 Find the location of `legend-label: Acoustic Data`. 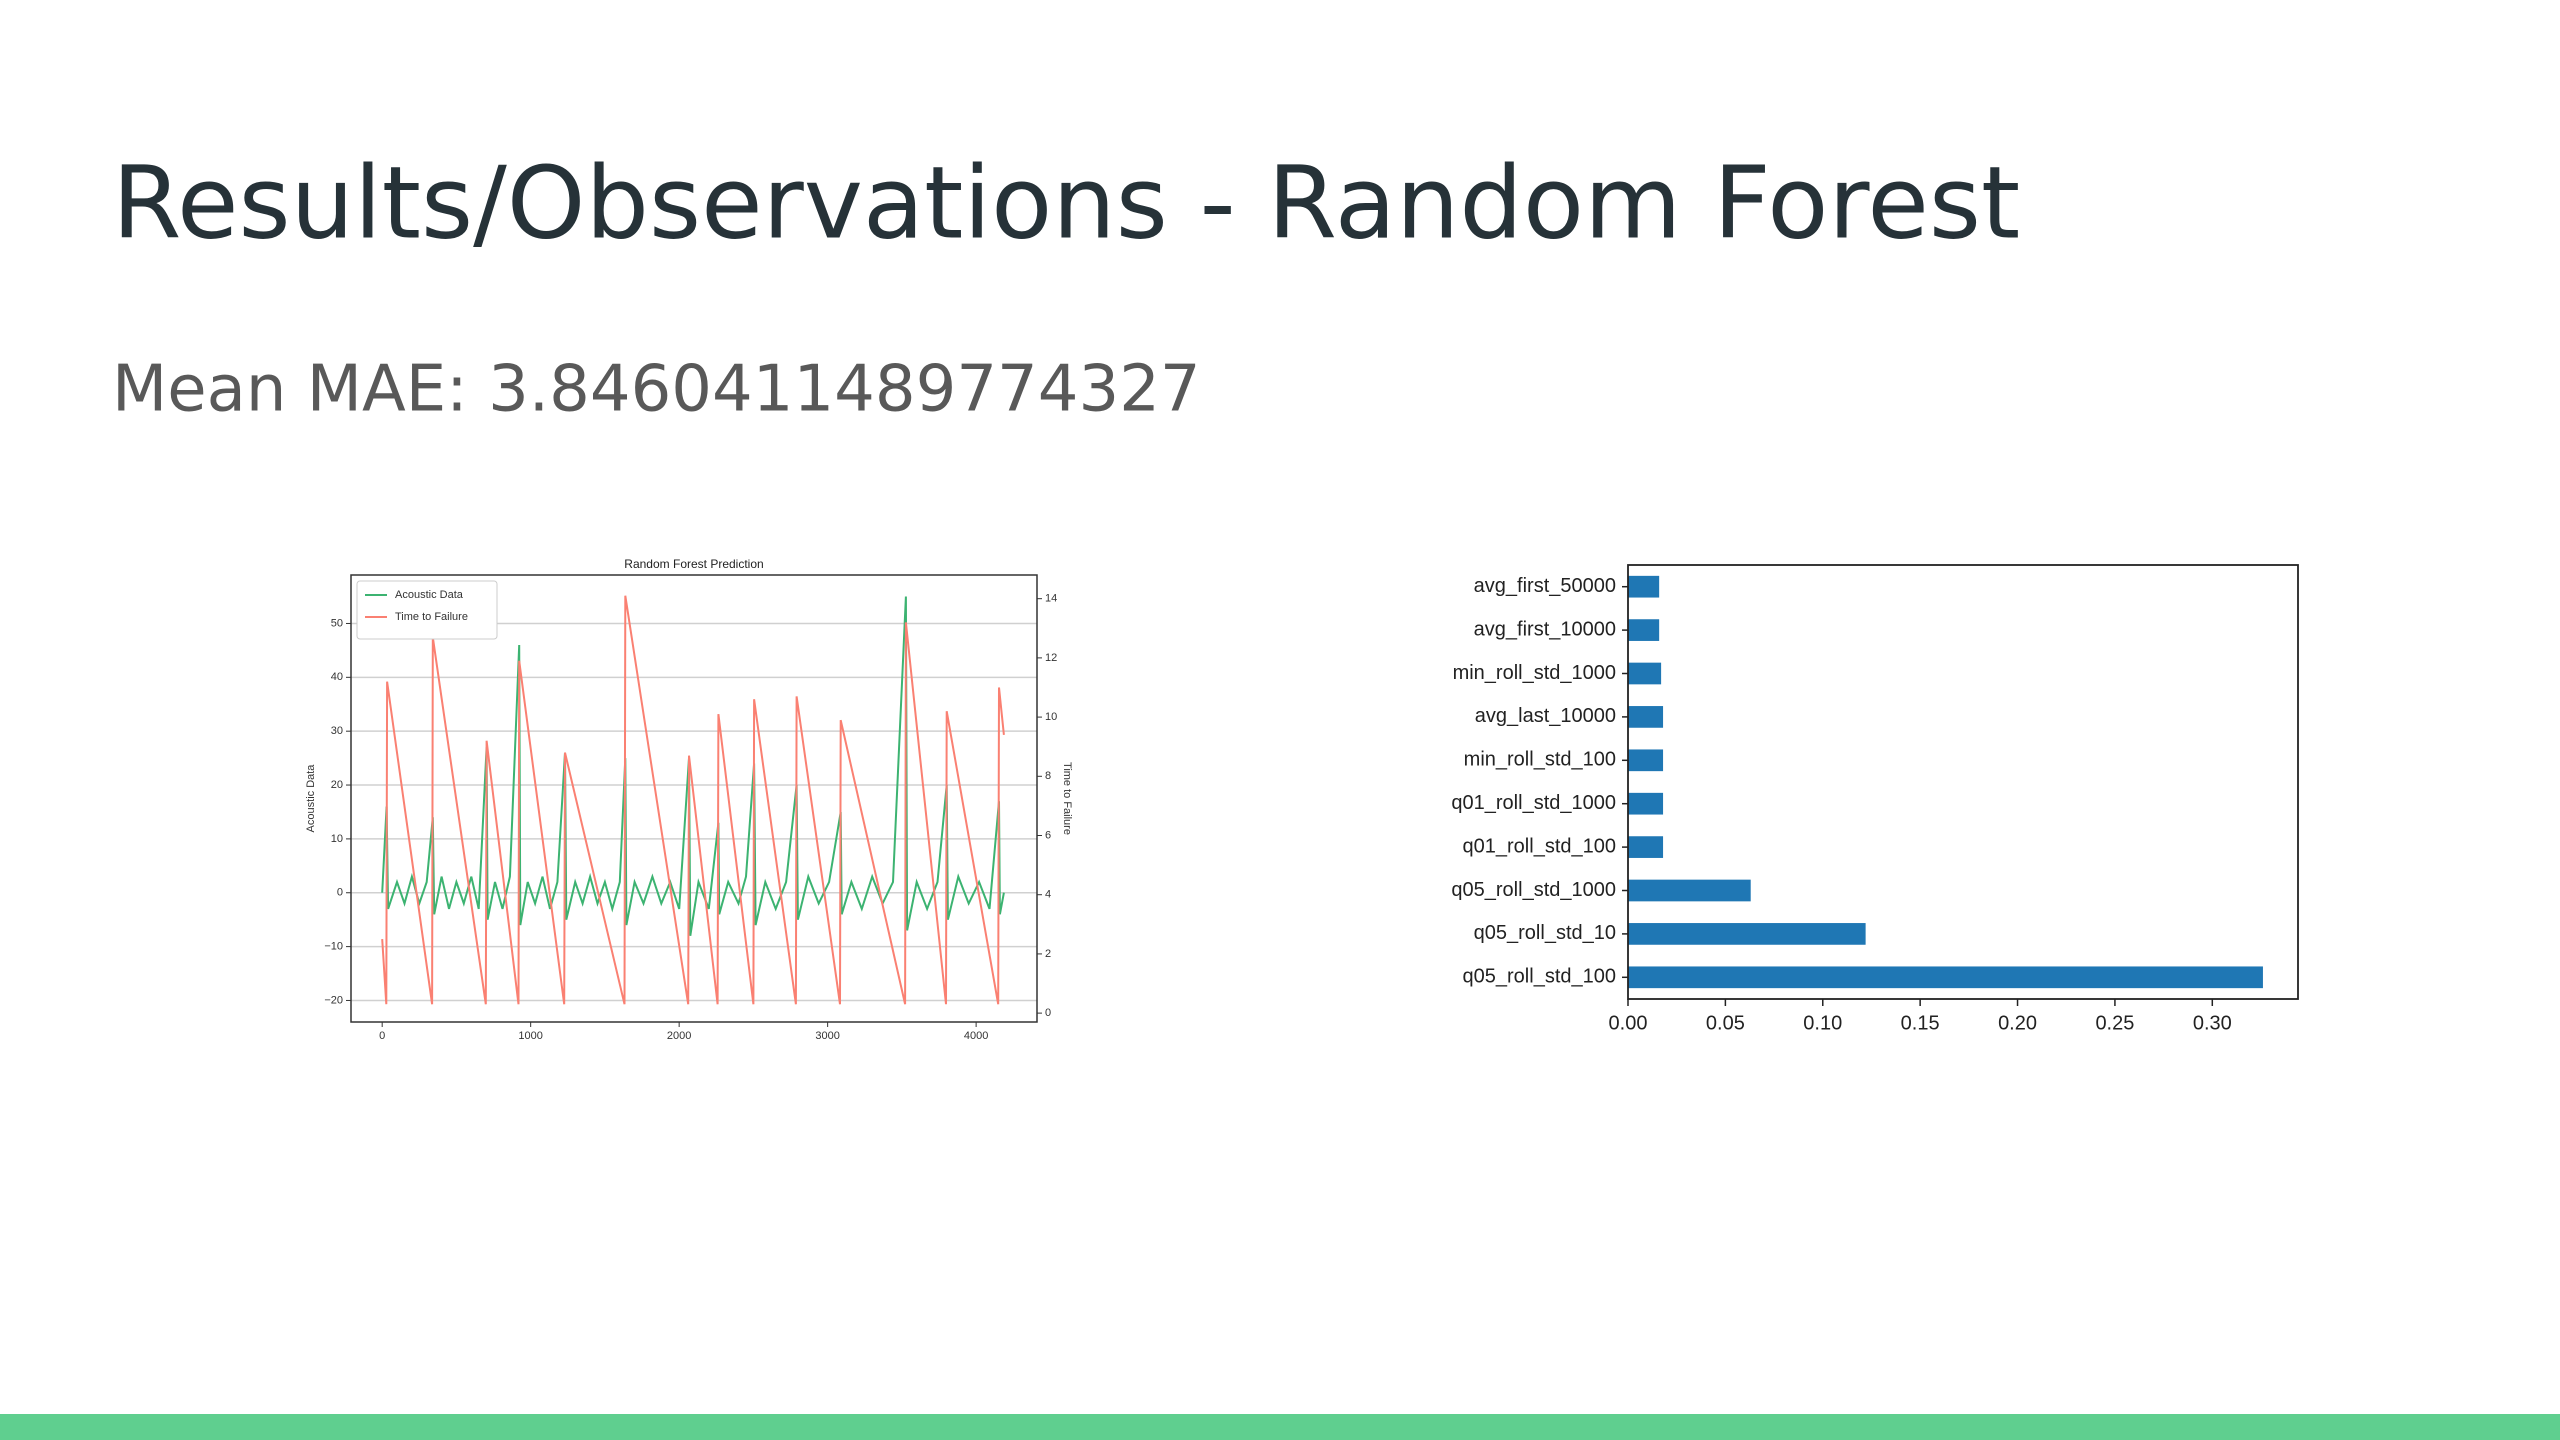

legend-label: Acoustic Data is located at coordinates (429, 595).